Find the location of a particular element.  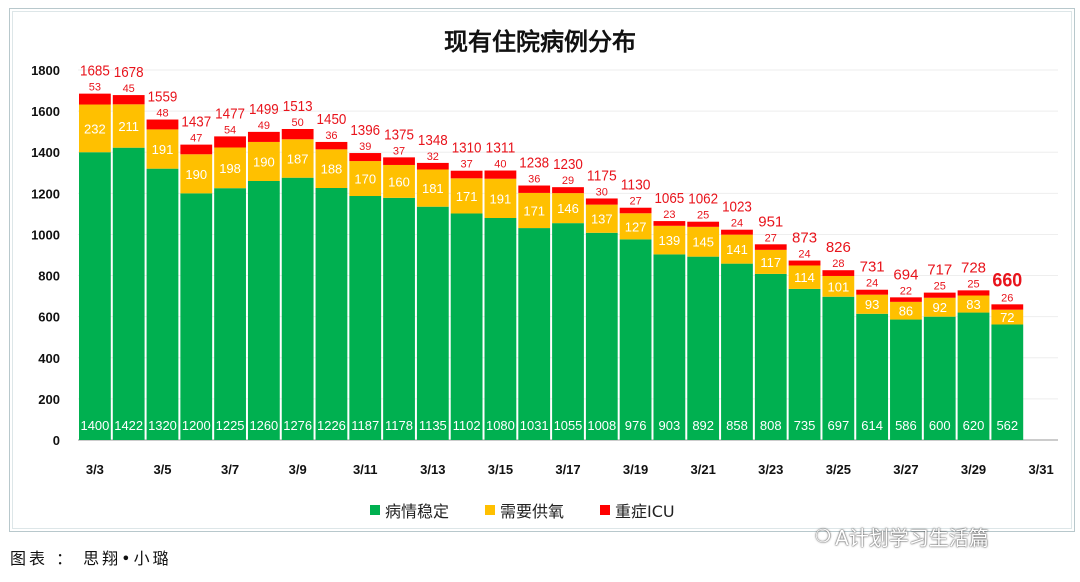

x-tick-label: 3/19 is located at coordinates (635, 469).